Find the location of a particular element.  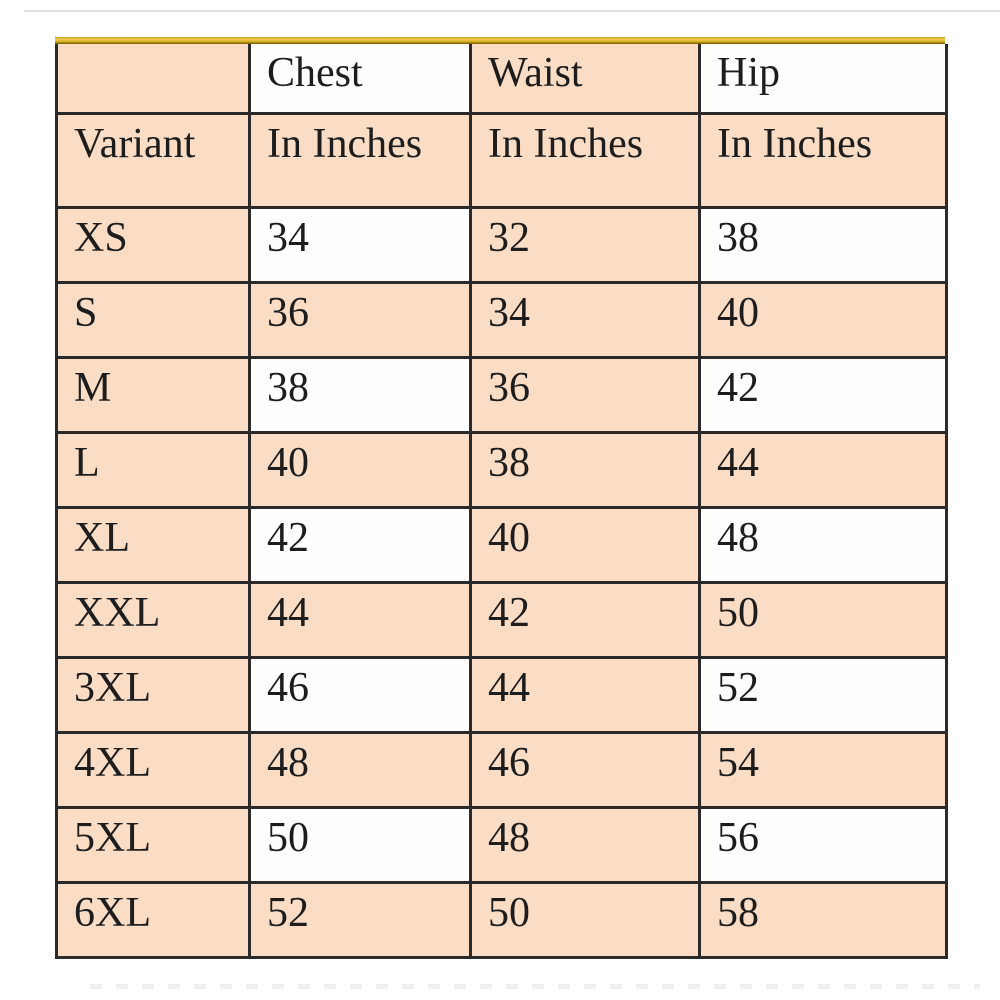

waist-value: 46 is located at coordinates (585, 769).